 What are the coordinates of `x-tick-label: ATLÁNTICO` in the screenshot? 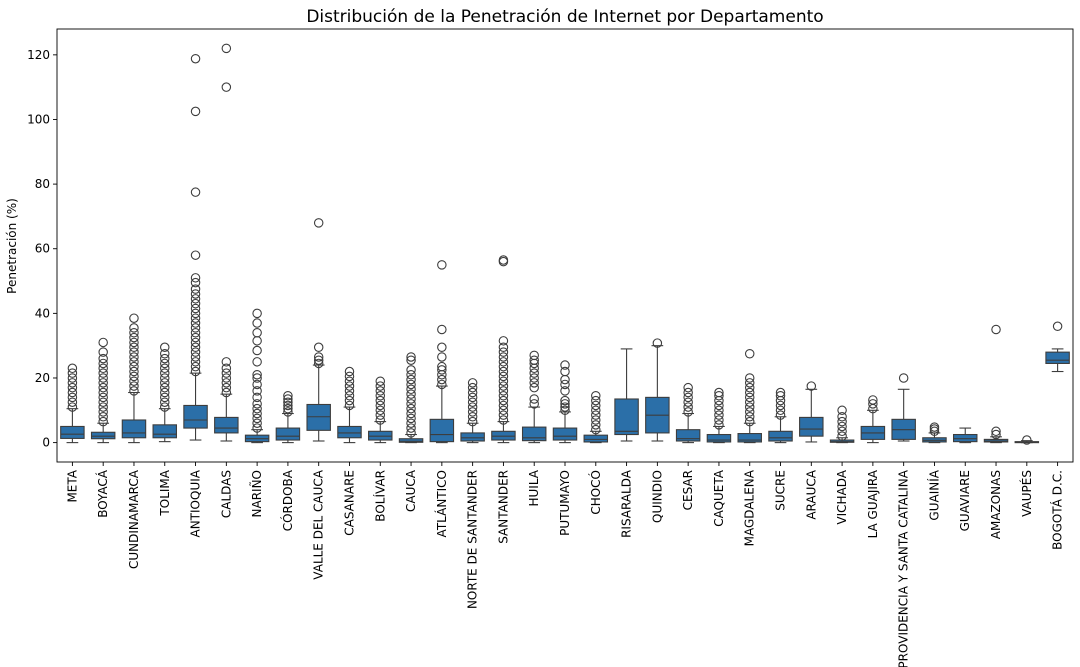 It's located at (441, 503).